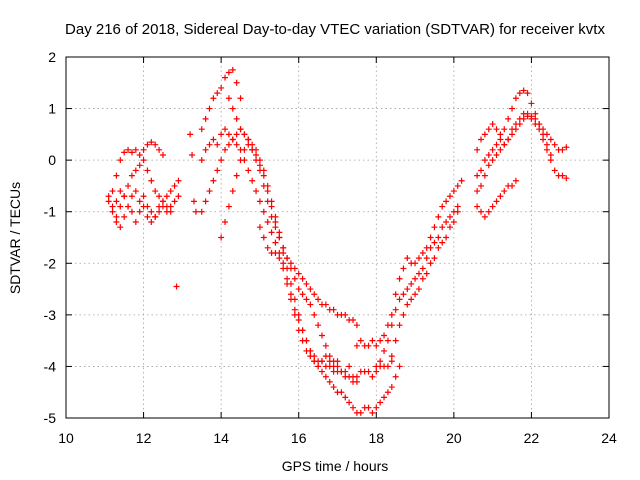 The height and width of the screenshot is (480, 640). What do you see at coordinates (50, 366) in the screenshot?
I see `y-tick-label: -4` at bounding box center [50, 366].